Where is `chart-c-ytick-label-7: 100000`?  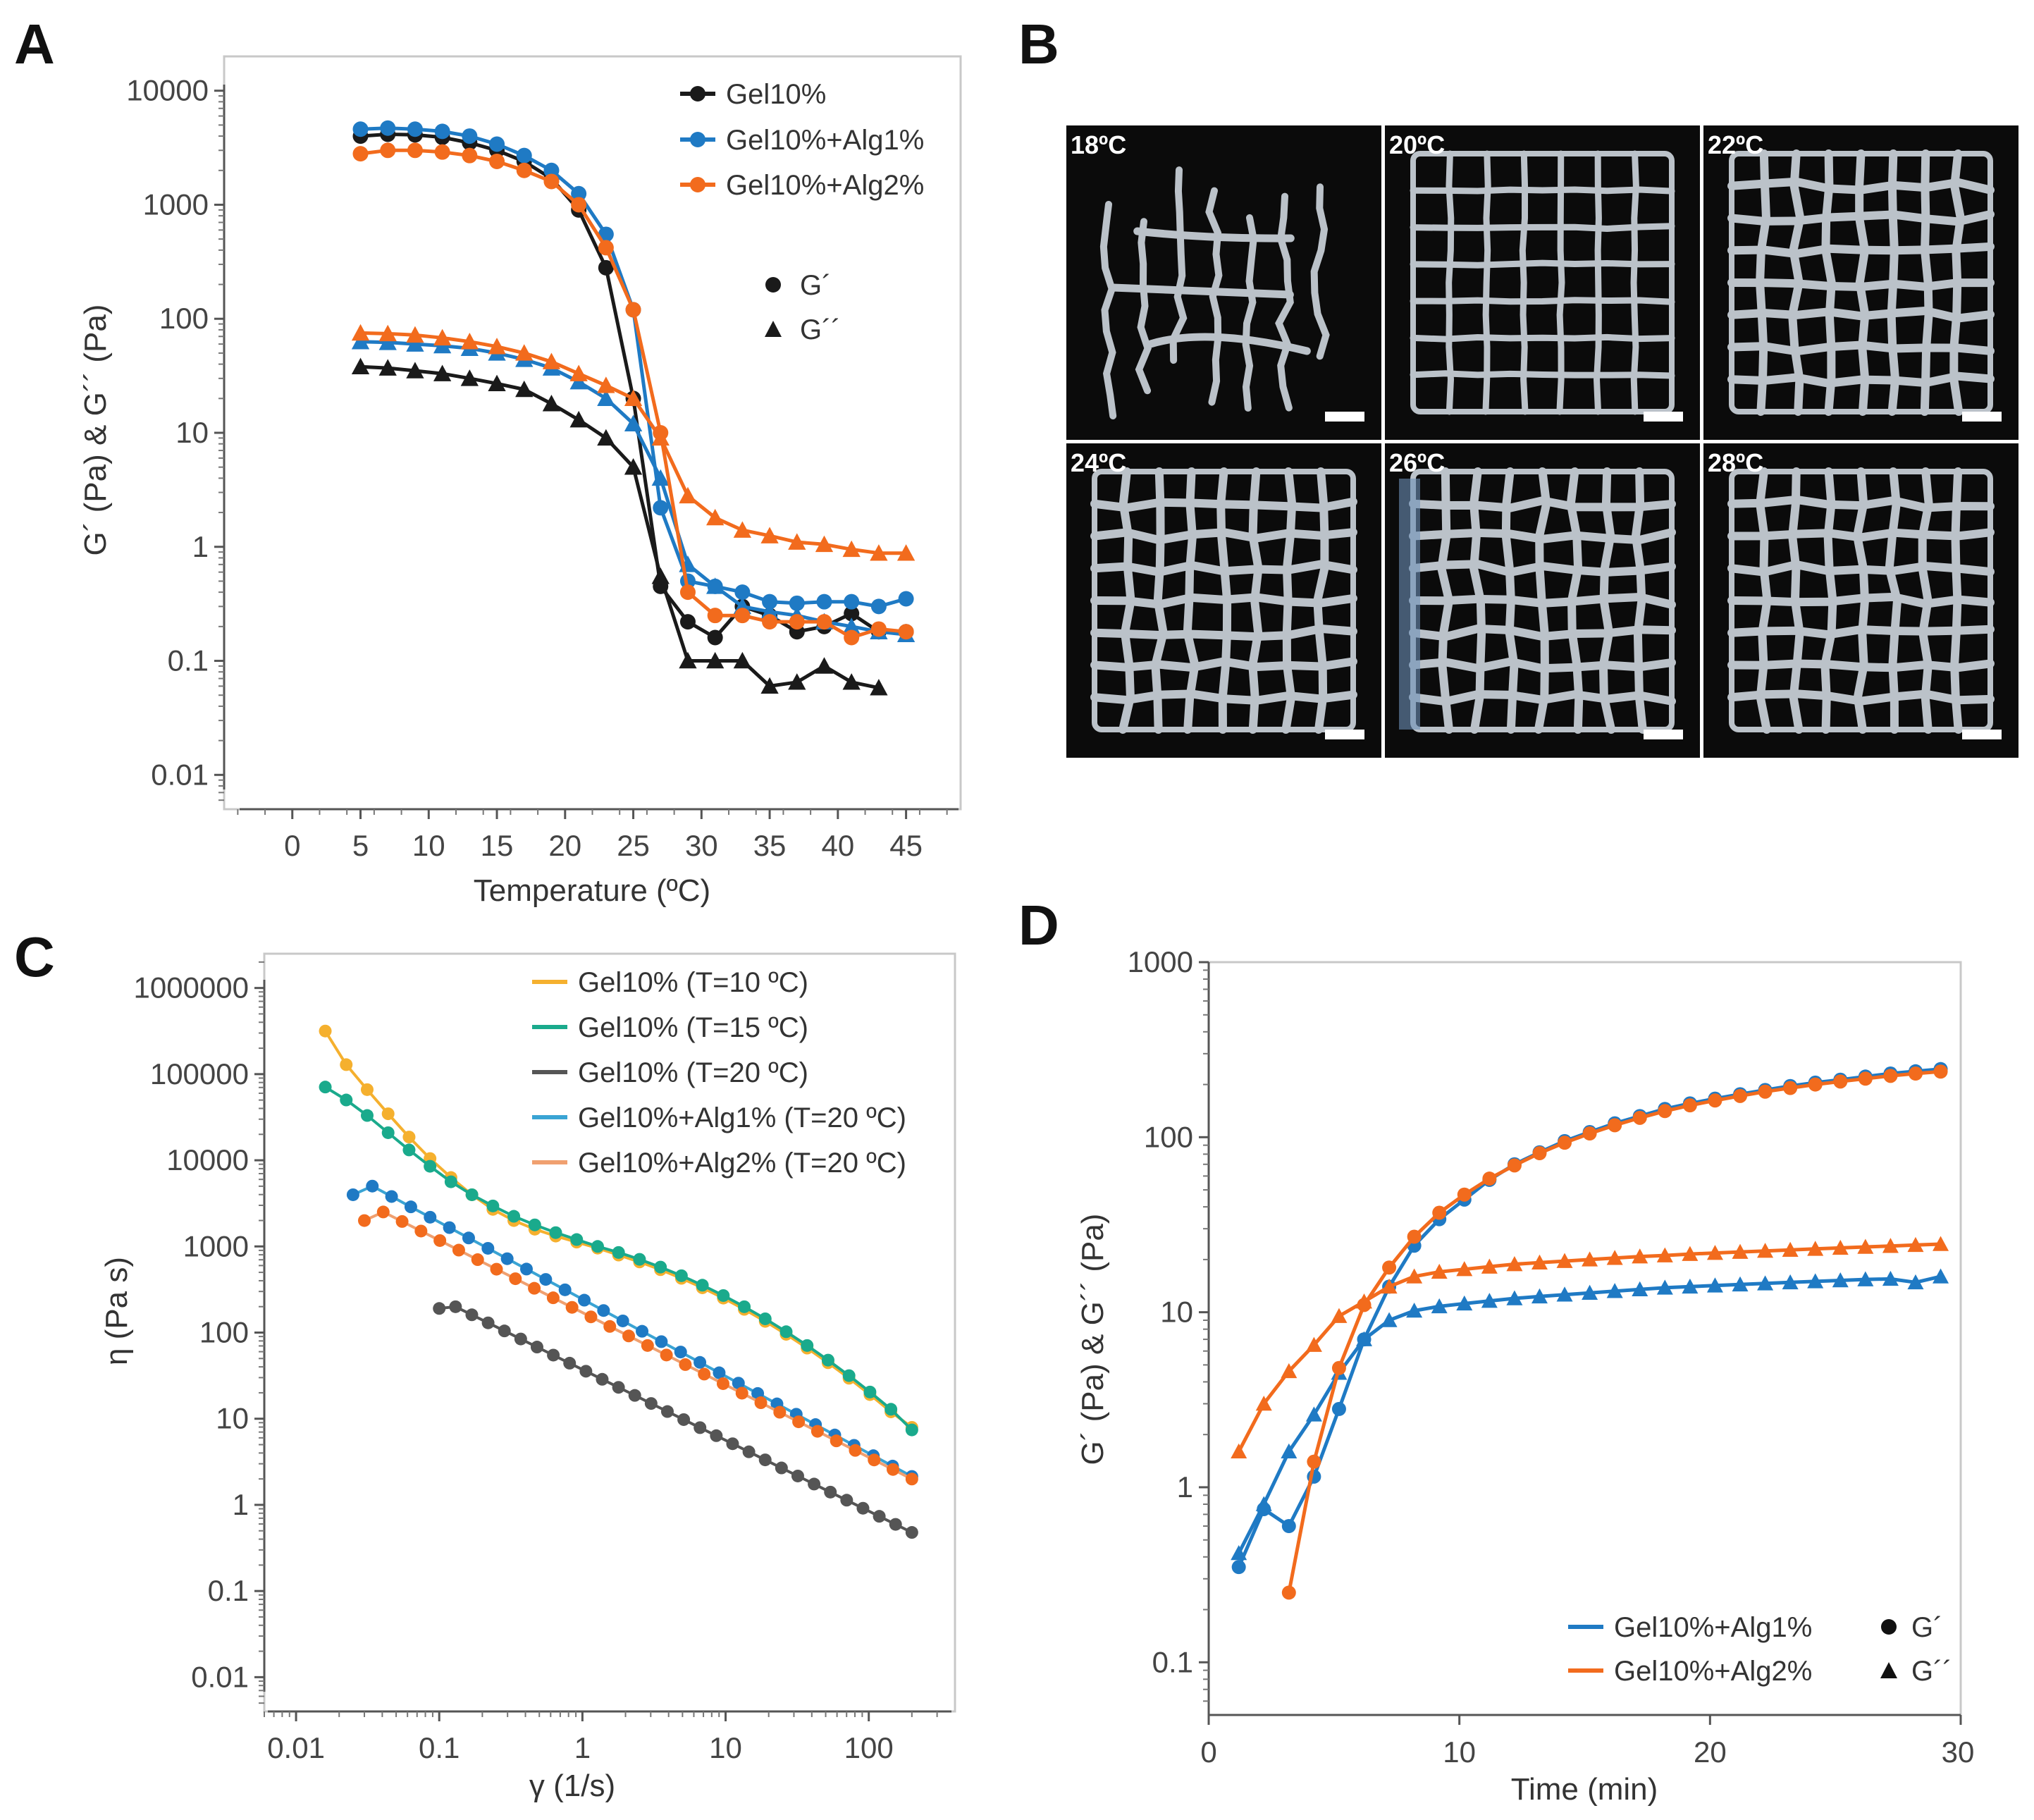 chart-c-ytick-label-7: 100000 is located at coordinates (199, 1073).